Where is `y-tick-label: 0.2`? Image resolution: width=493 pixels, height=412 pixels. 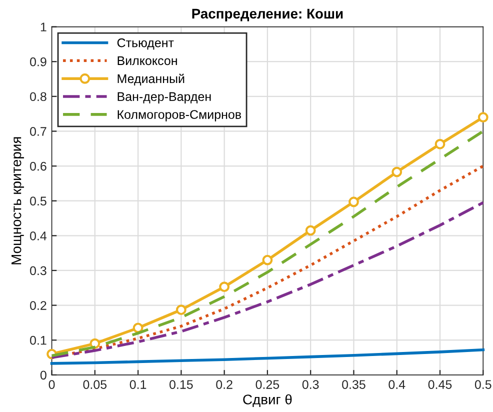
y-tick-label: 0.2 is located at coordinates (38, 305).